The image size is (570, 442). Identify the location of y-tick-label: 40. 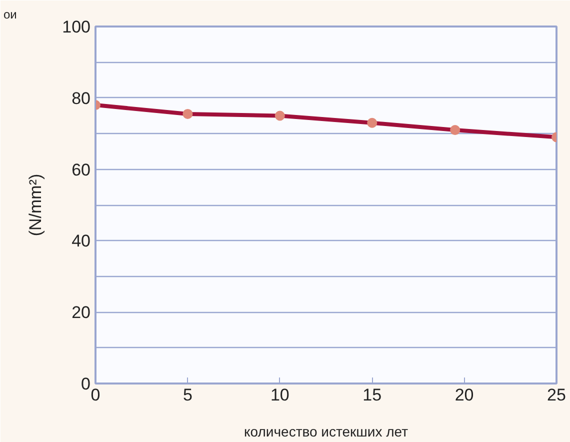
(81, 241).